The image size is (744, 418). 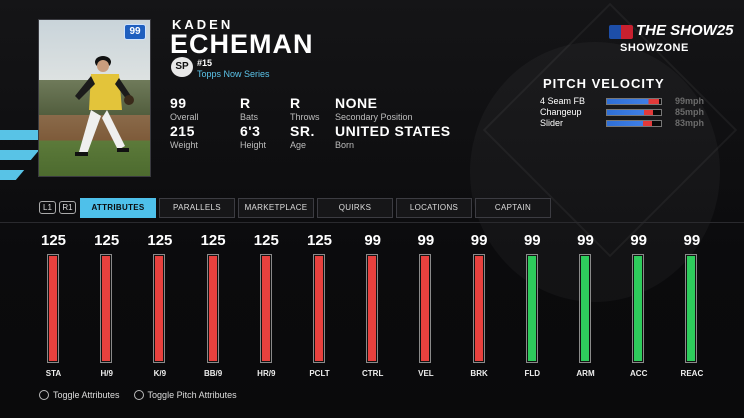 What do you see at coordinates (685, 30) in the screenshot?
I see `logo-title: THE SHOW25` at bounding box center [685, 30].